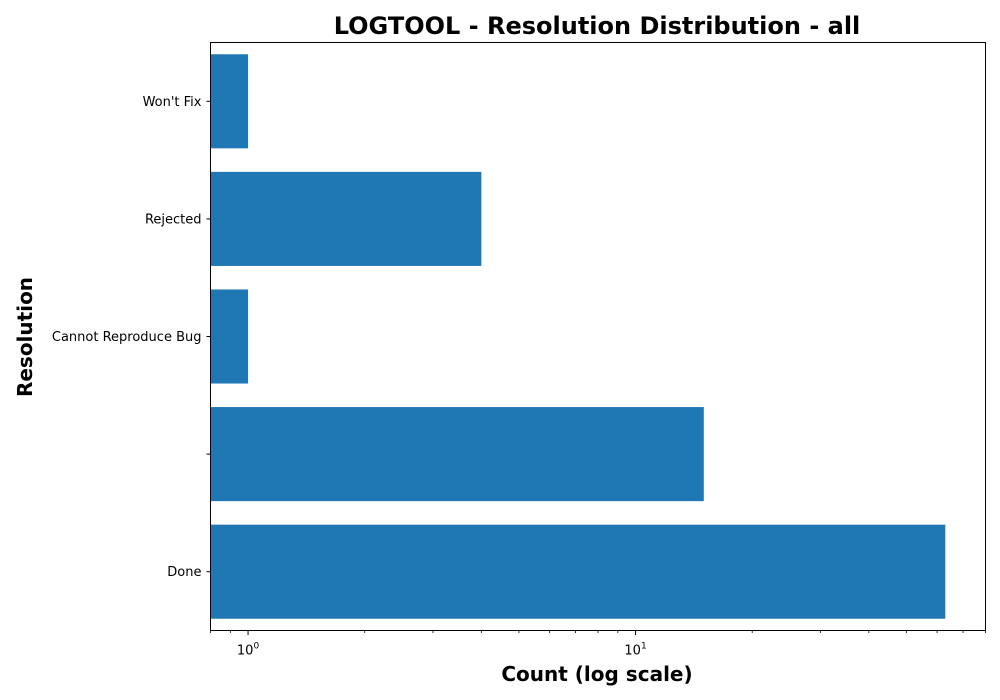  I want to click on chart-title: LOGTOOL - Resolution Distribution - all, so click(597, 26).